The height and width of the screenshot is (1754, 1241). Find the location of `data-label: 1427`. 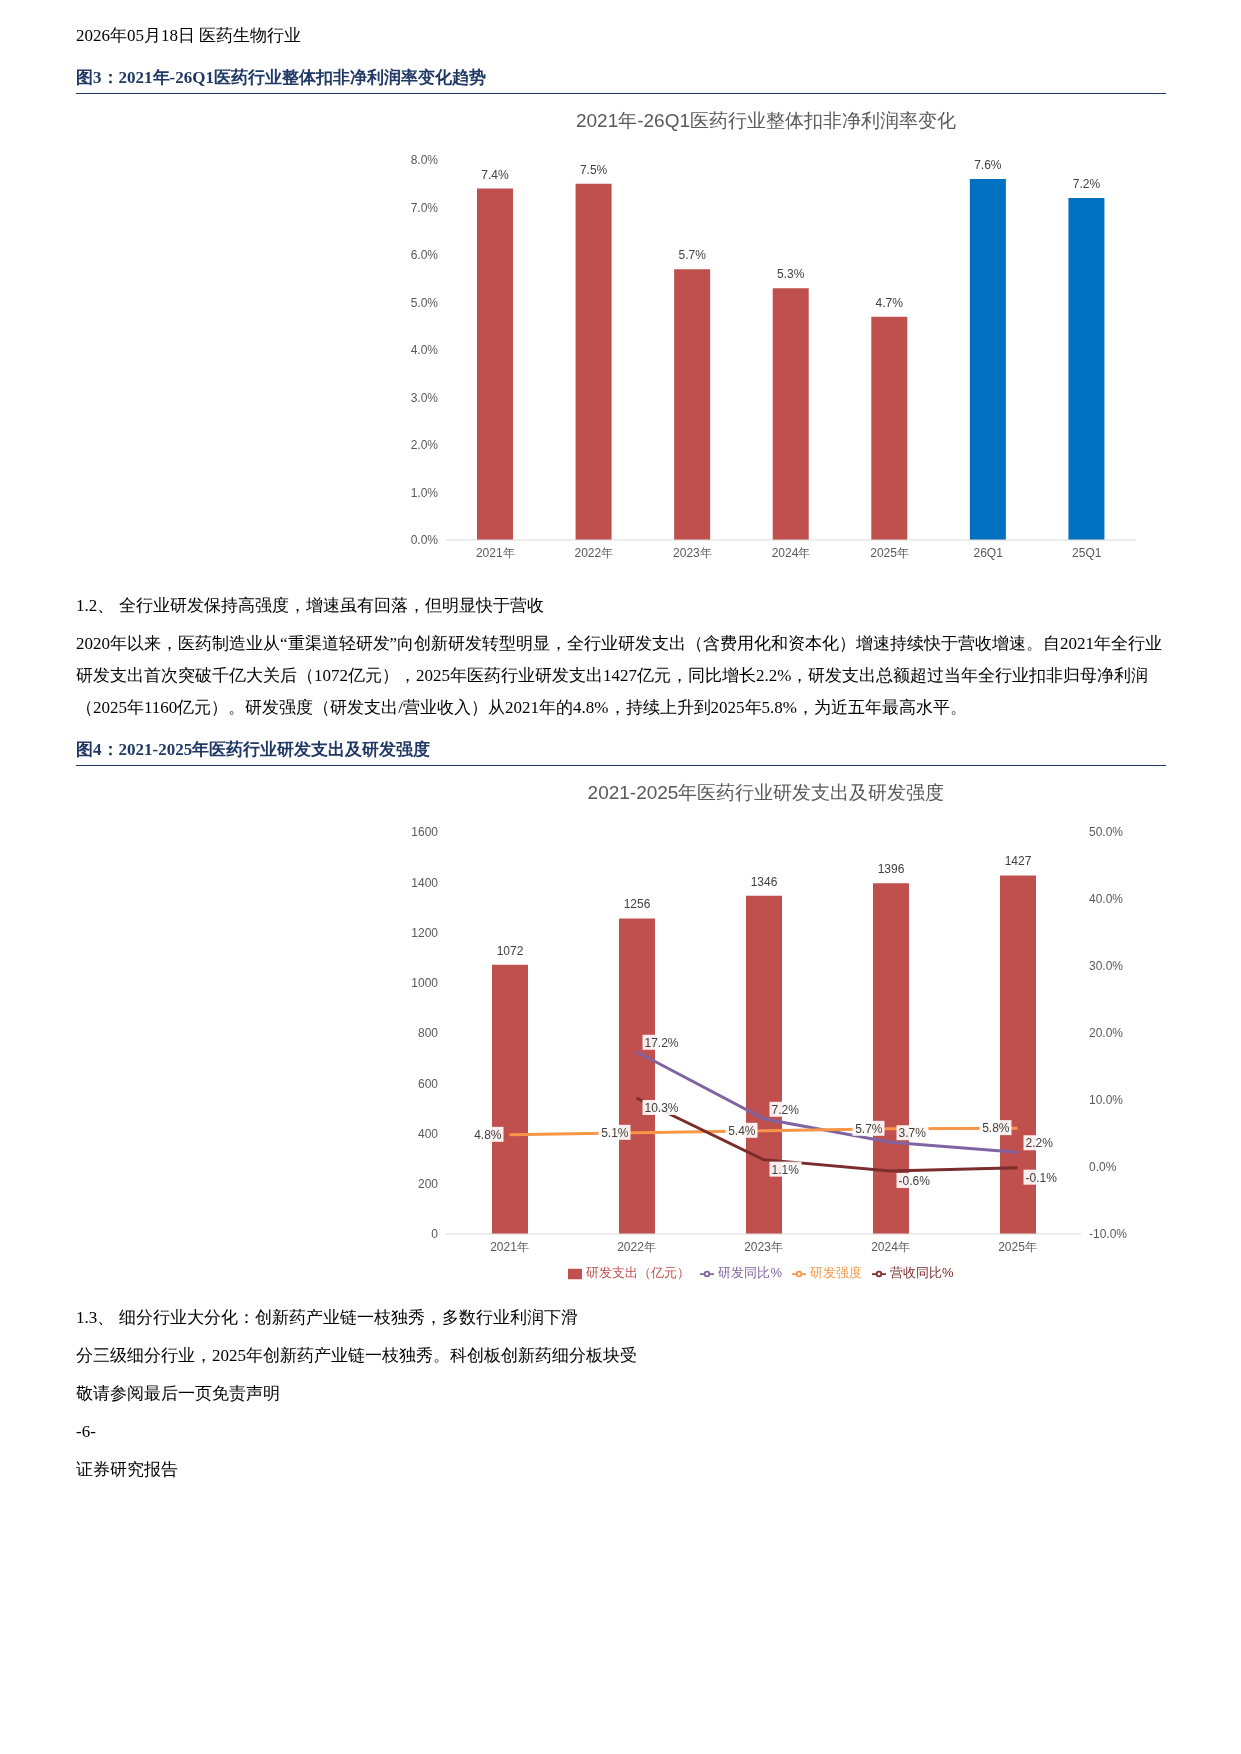

data-label: 1427 is located at coordinates (1018, 861).